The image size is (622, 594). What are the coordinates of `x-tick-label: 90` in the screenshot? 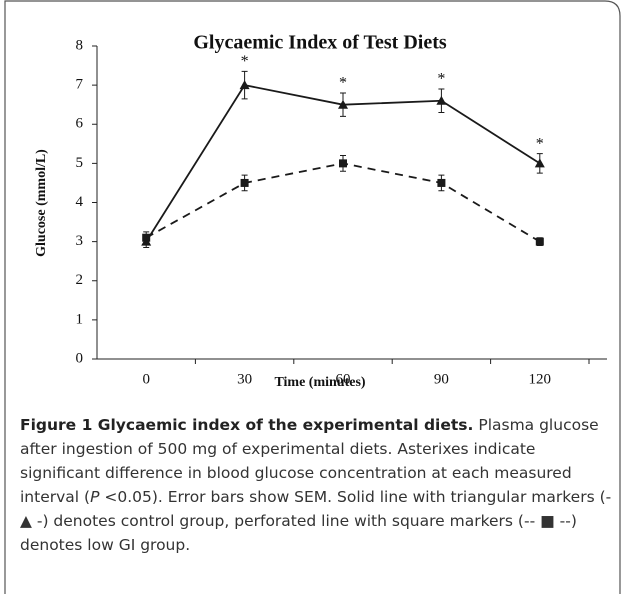 It's located at (441, 379).